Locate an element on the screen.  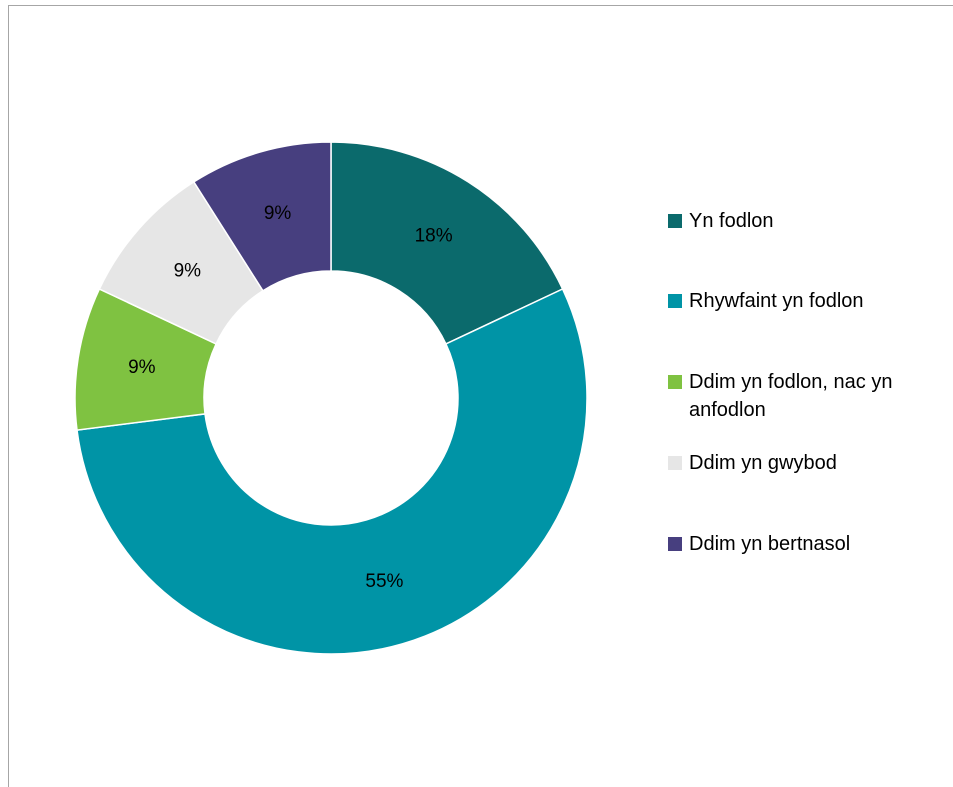
legend-item: Rhywfaint yn fodlon is located at coordinates (808, 301).